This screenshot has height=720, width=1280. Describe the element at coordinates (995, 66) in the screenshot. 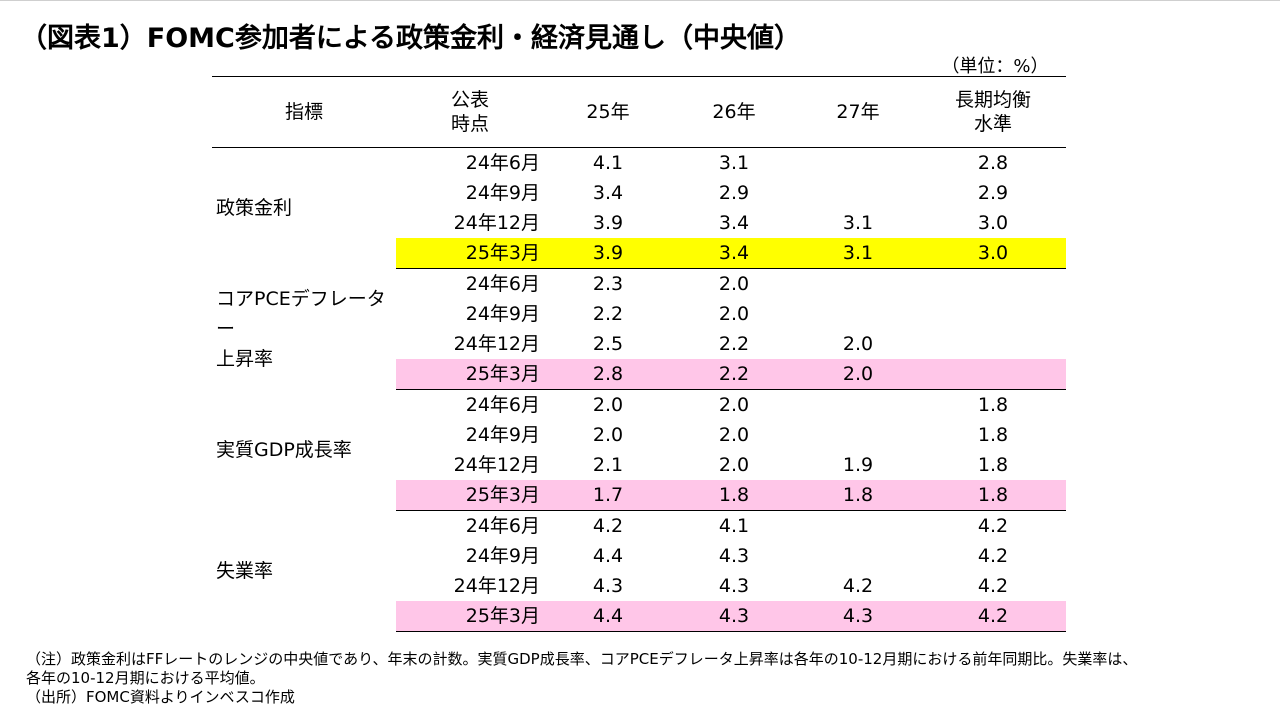

I see `unit-label: （単位：%）` at that location.